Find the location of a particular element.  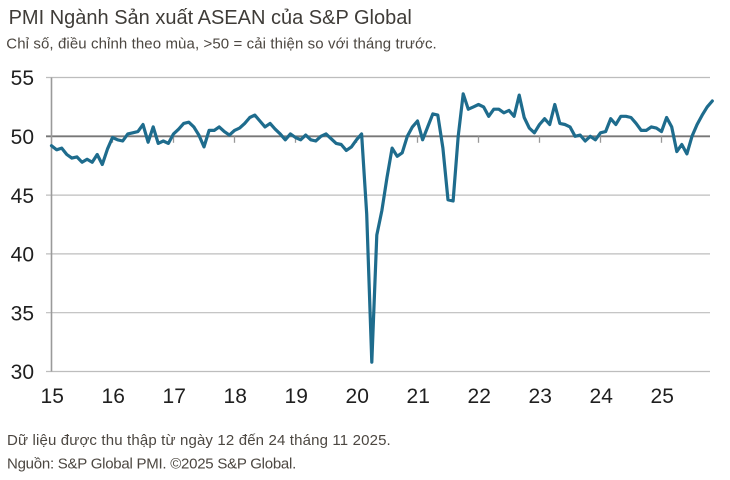

svg-text: 16 is located at coordinates (113, 396).